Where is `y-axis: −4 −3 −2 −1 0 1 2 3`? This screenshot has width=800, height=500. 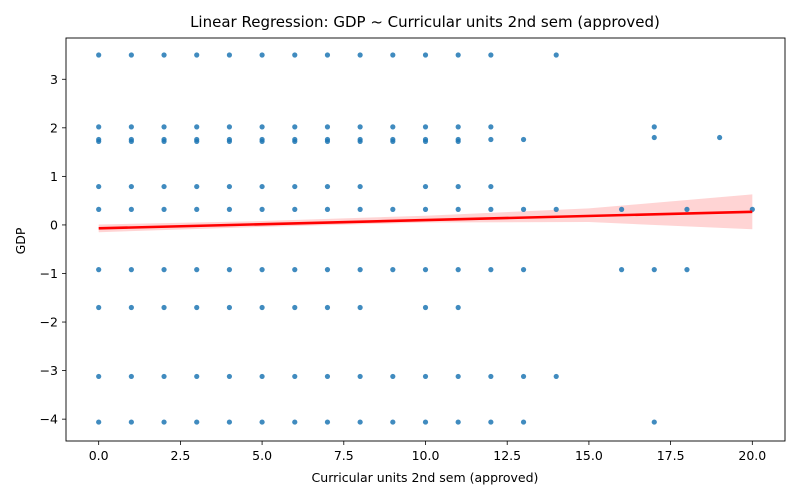
y-axis: −4 −3 −2 −1 0 1 2 3 is located at coordinates (53, 249).